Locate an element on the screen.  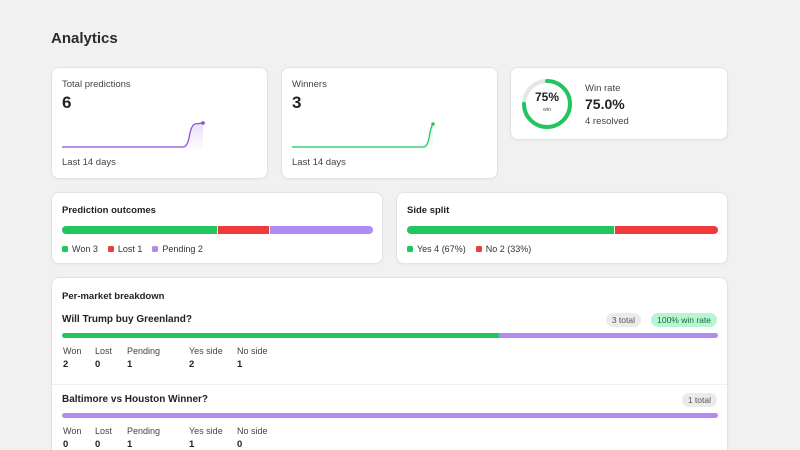
outcomes-legend-label: Won 3 is located at coordinates (85, 249).